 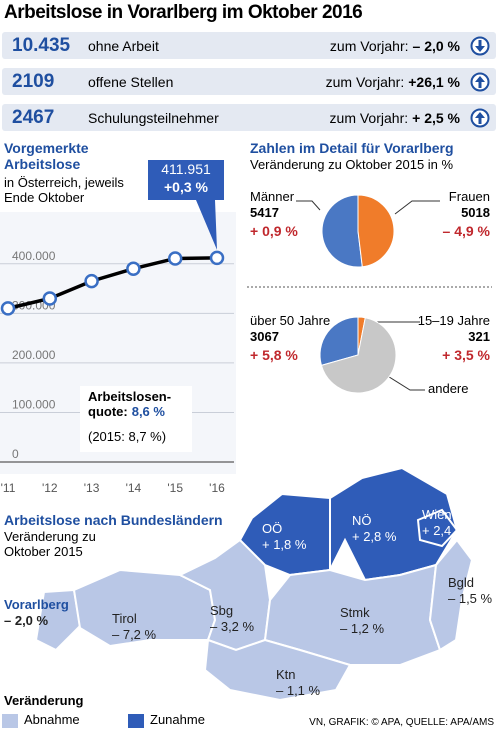 I want to click on chart-title: Zahlen im Detail für Vorarlberg, so click(x=352, y=148).